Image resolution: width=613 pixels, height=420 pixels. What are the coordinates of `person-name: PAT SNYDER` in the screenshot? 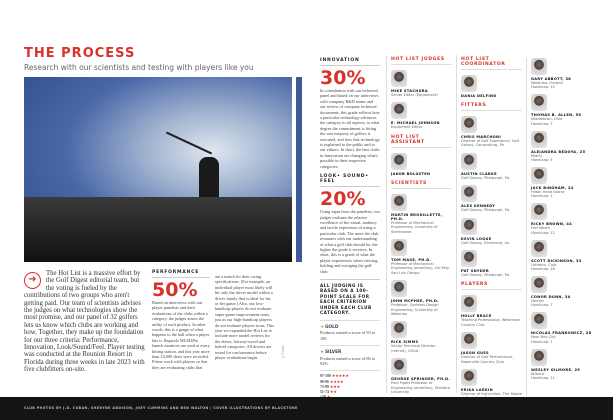 It's located at (475, 271).